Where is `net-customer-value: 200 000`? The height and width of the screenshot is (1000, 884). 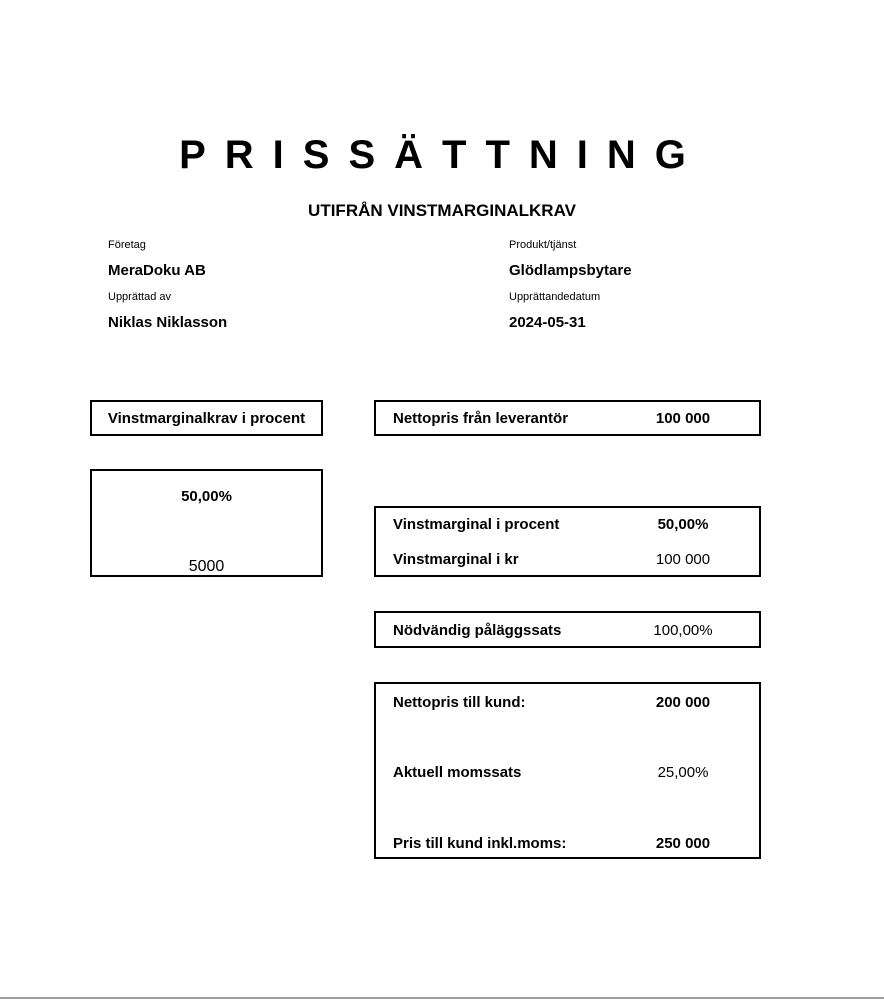
net-customer-value: 200 000 is located at coordinates (683, 702).